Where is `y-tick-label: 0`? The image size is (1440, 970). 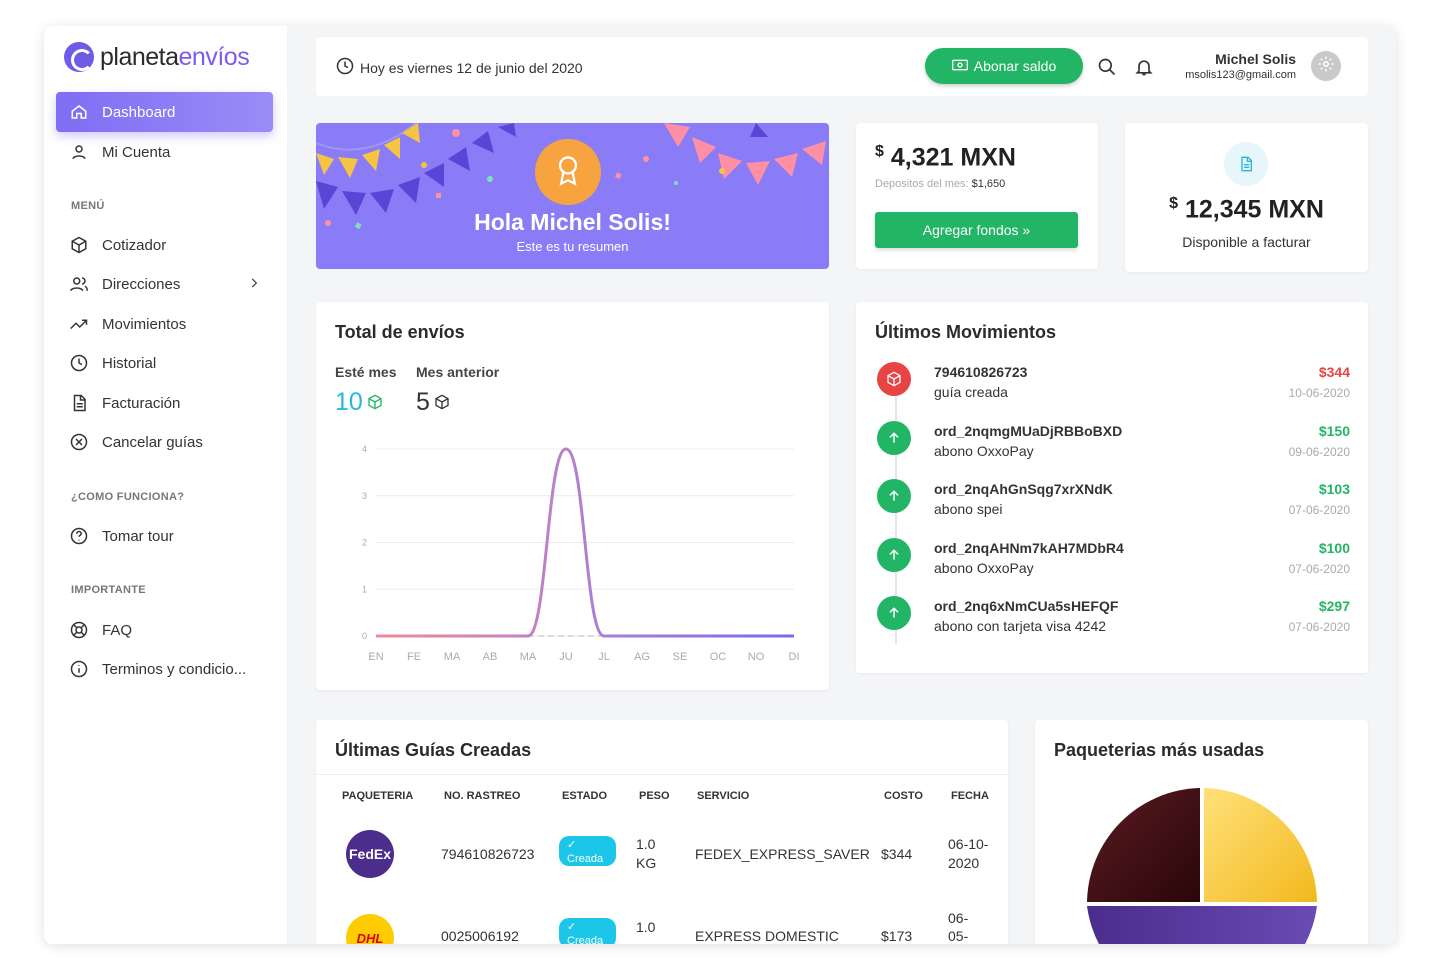 y-tick-label: 0 is located at coordinates (364, 636).